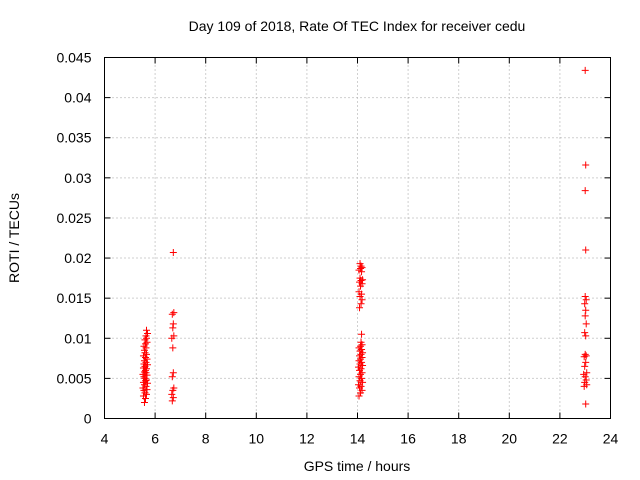  What do you see at coordinates (73, 58) in the screenshot?
I see `y-tick-label: 0.045` at bounding box center [73, 58].